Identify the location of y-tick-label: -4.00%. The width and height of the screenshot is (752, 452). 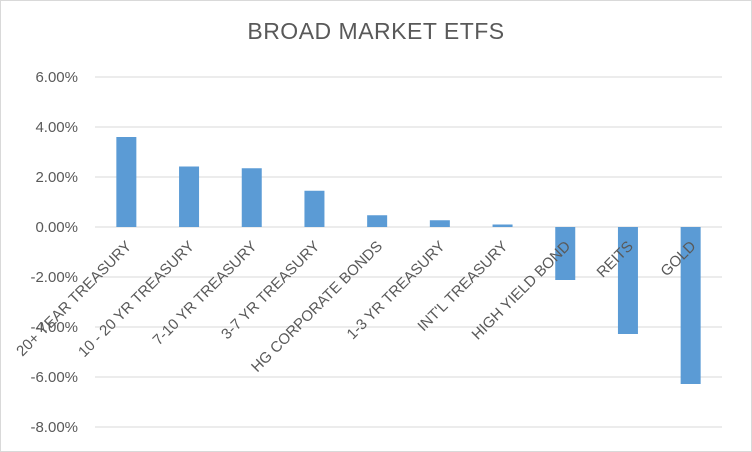
(54, 327).